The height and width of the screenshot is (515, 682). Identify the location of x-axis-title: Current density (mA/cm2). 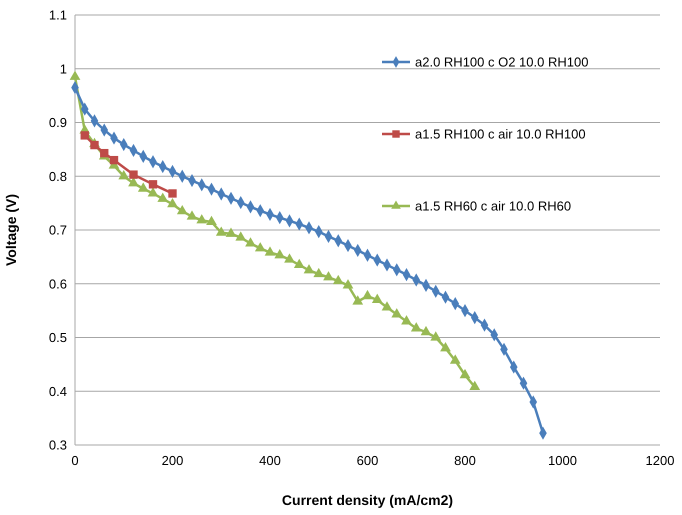
(368, 500).